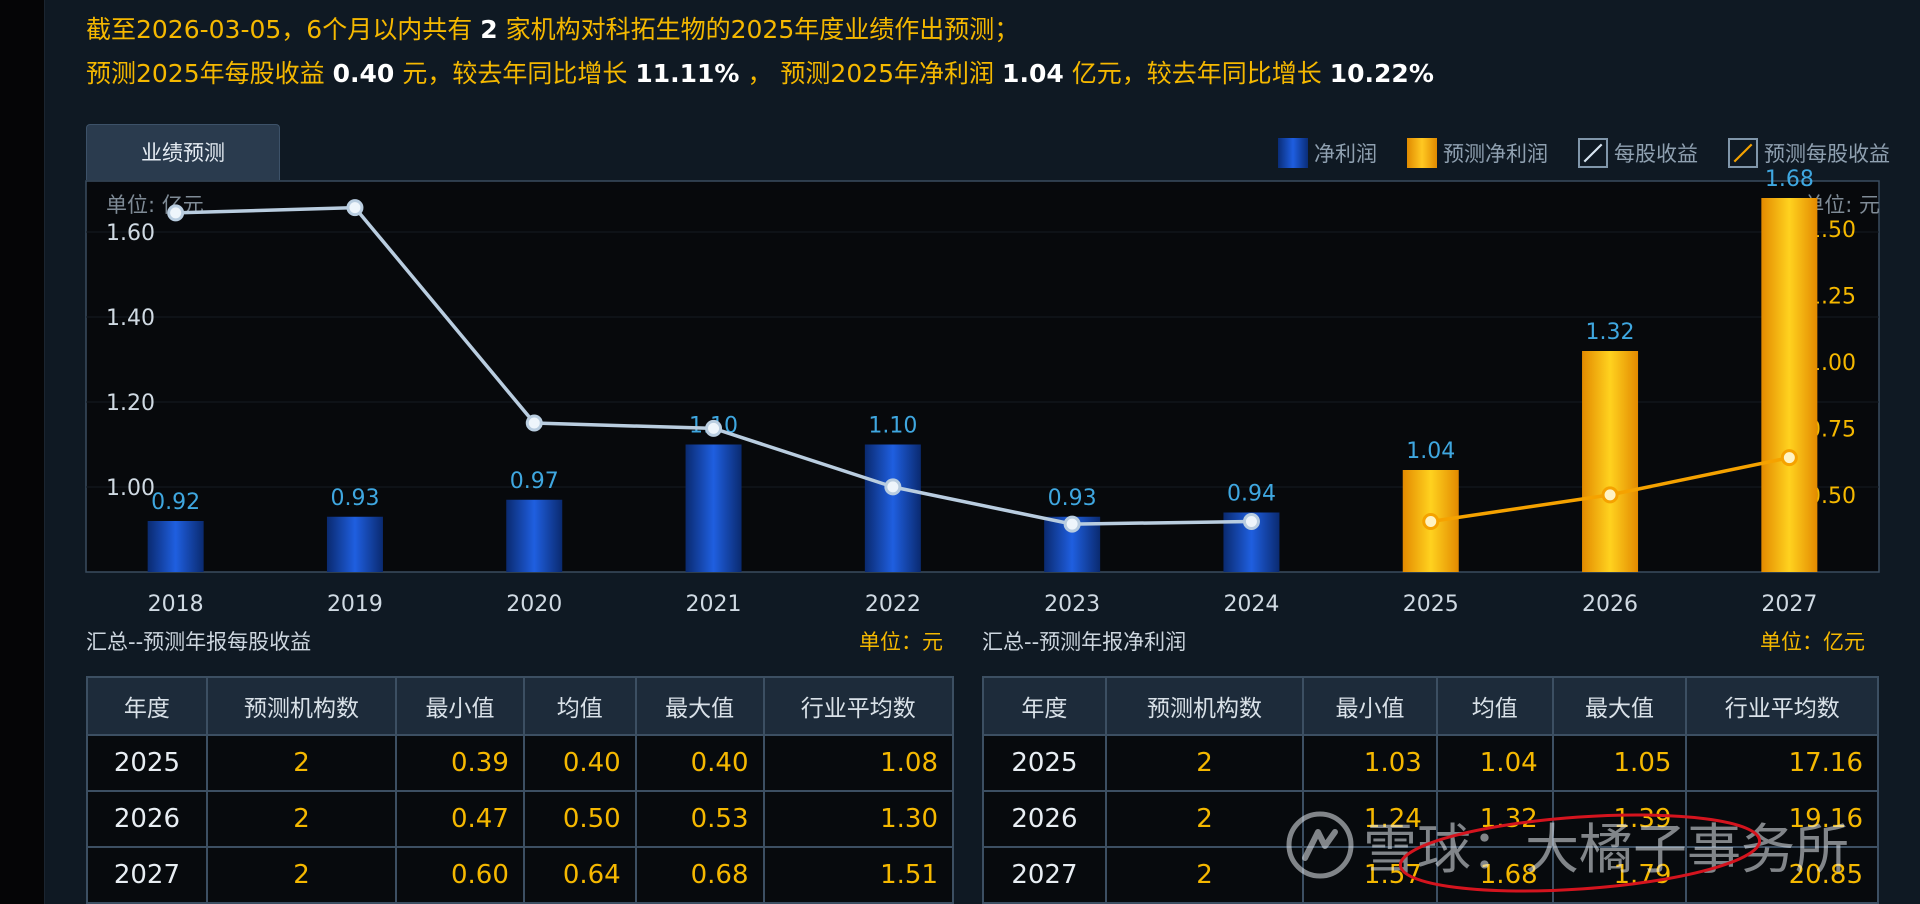  What do you see at coordinates (147, 875) in the screenshot?
I see `table-cell: 2027` at bounding box center [147, 875].